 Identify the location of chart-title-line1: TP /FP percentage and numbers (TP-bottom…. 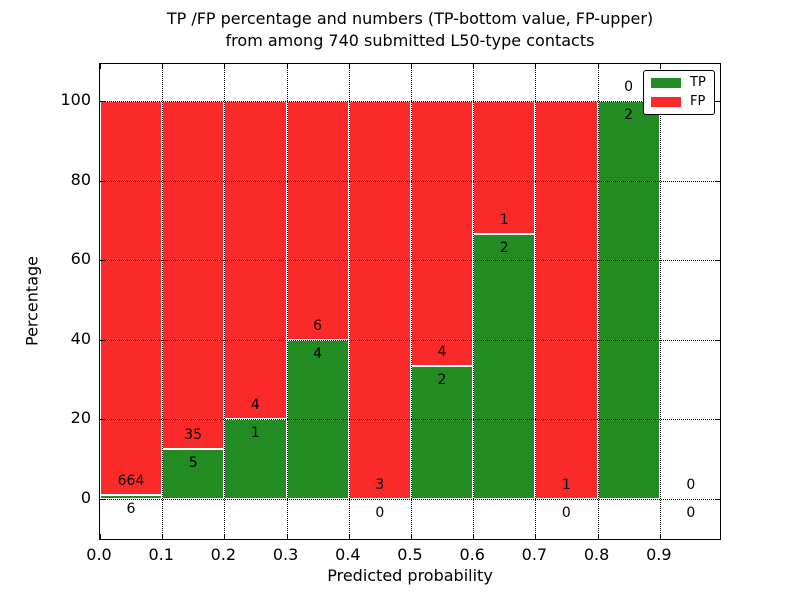
(410, 18).